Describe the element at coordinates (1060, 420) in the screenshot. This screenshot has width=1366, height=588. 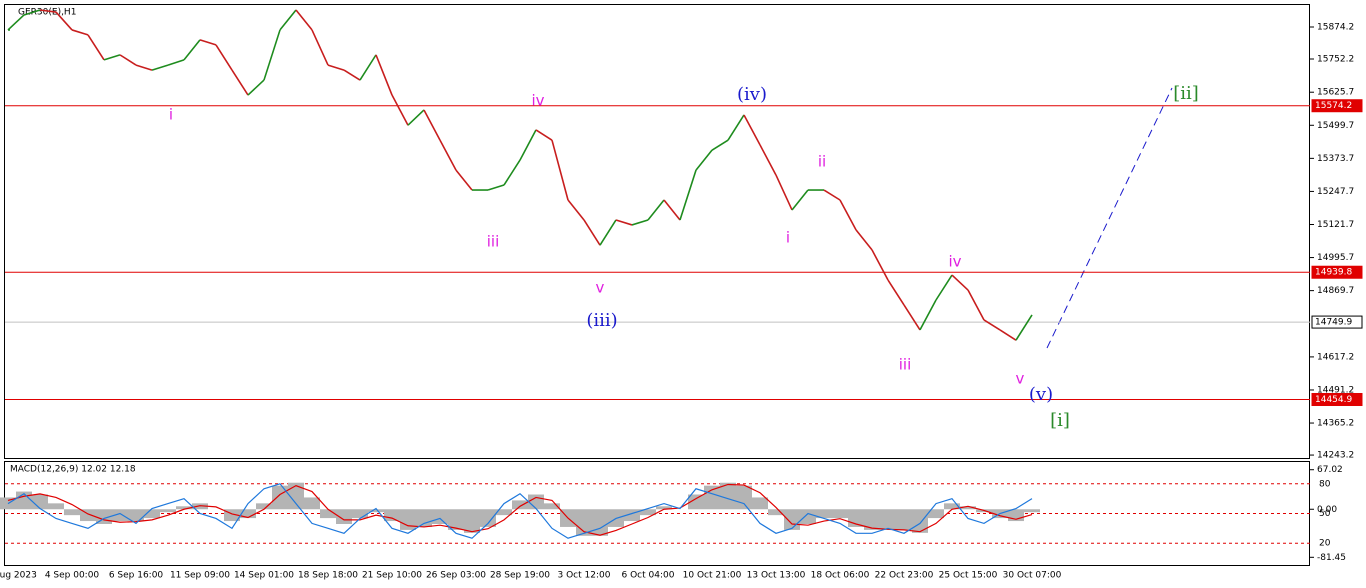
I see `wave-label: [i]` at that location.